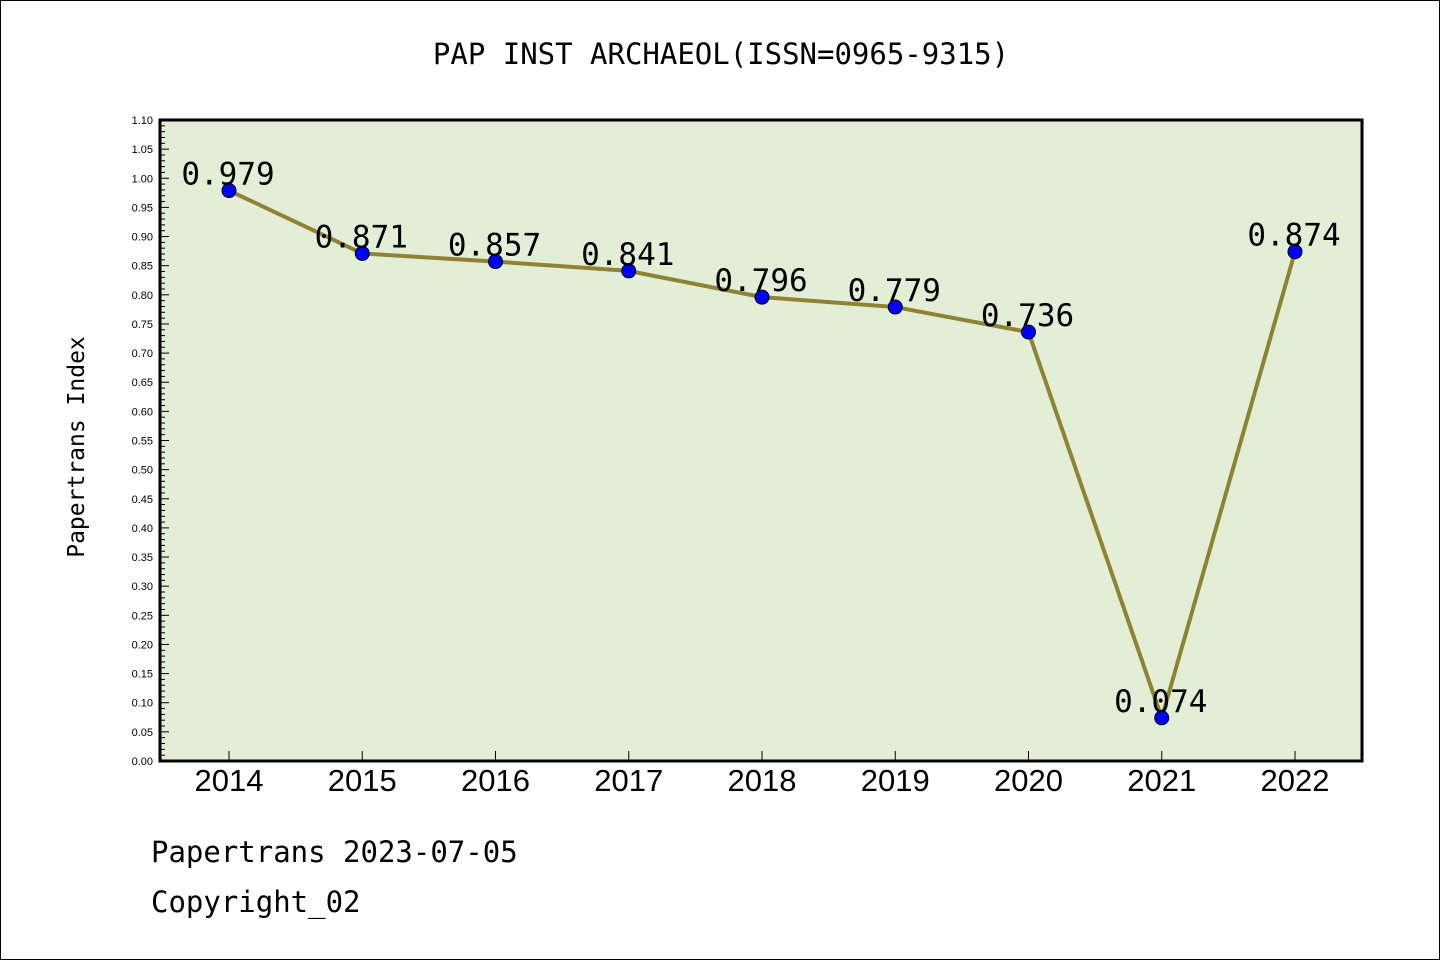 Image resolution: width=1440 pixels, height=961 pixels. Describe the element at coordinates (142, 529) in the screenshot. I see `y-tick-label: 0.40` at that location.